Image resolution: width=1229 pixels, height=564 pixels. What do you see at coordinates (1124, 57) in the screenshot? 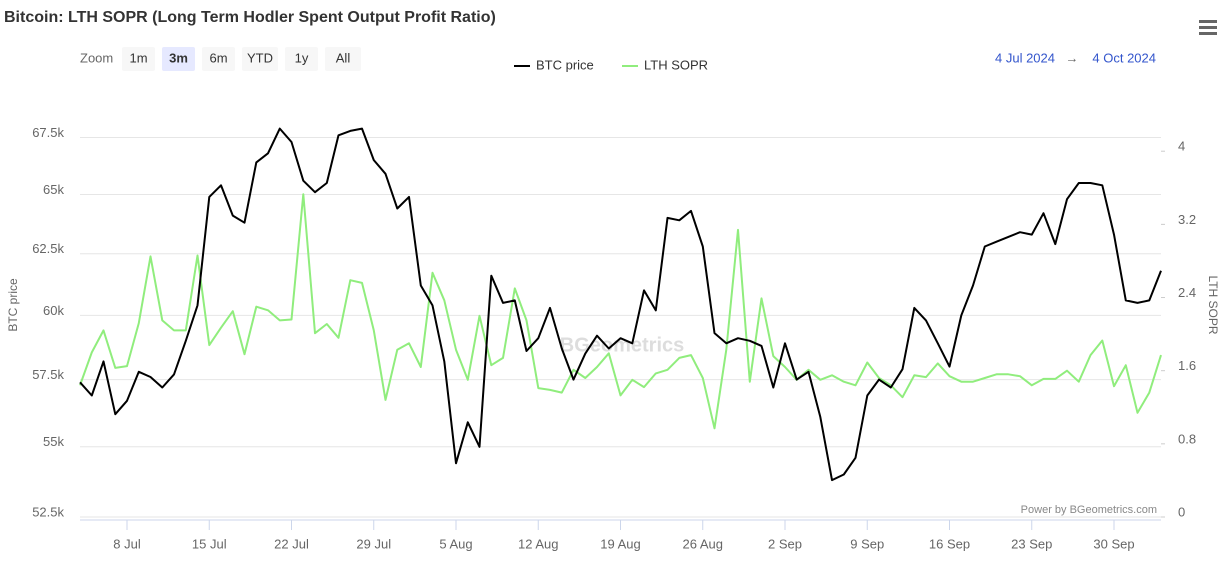
I see `range-to: 4 Oct 2024` at bounding box center [1124, 57].